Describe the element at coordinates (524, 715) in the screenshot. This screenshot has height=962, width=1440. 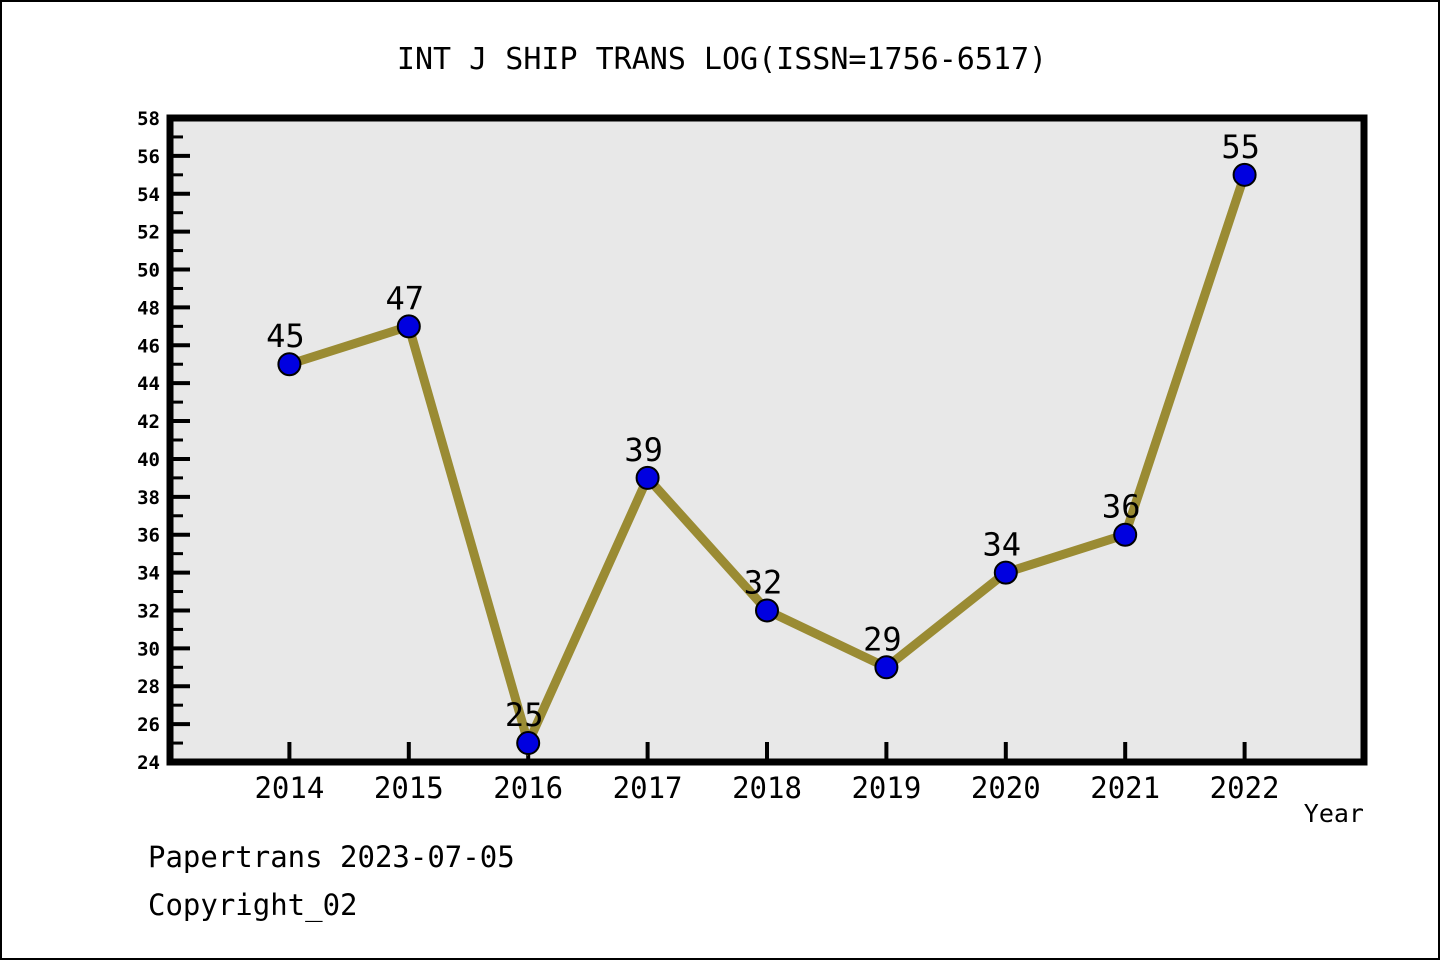
I see `data-point-label: 25` at that location.